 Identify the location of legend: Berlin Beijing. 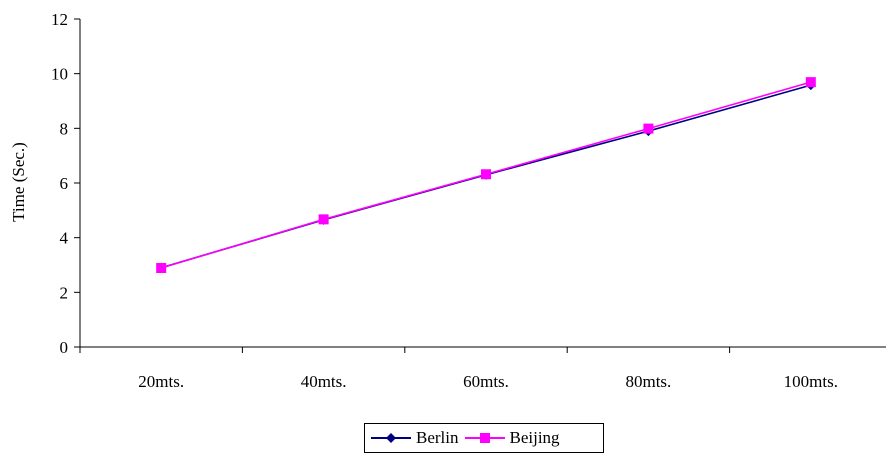
(484, 438).